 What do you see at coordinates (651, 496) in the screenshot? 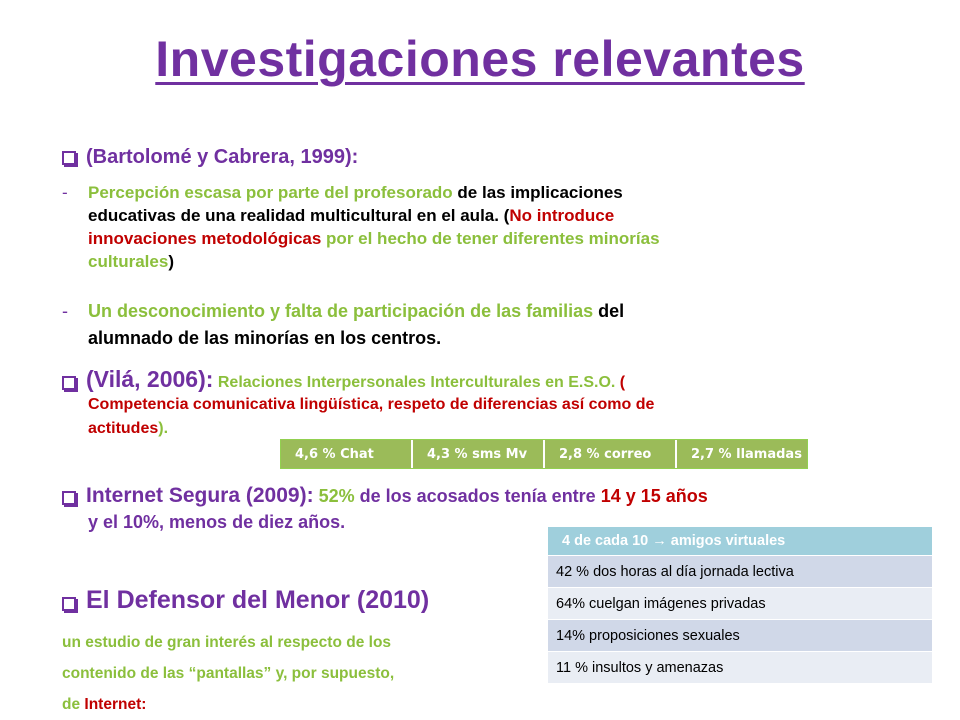
I see `text-span: 14 y 15 años` at bounding box center [651, 496].